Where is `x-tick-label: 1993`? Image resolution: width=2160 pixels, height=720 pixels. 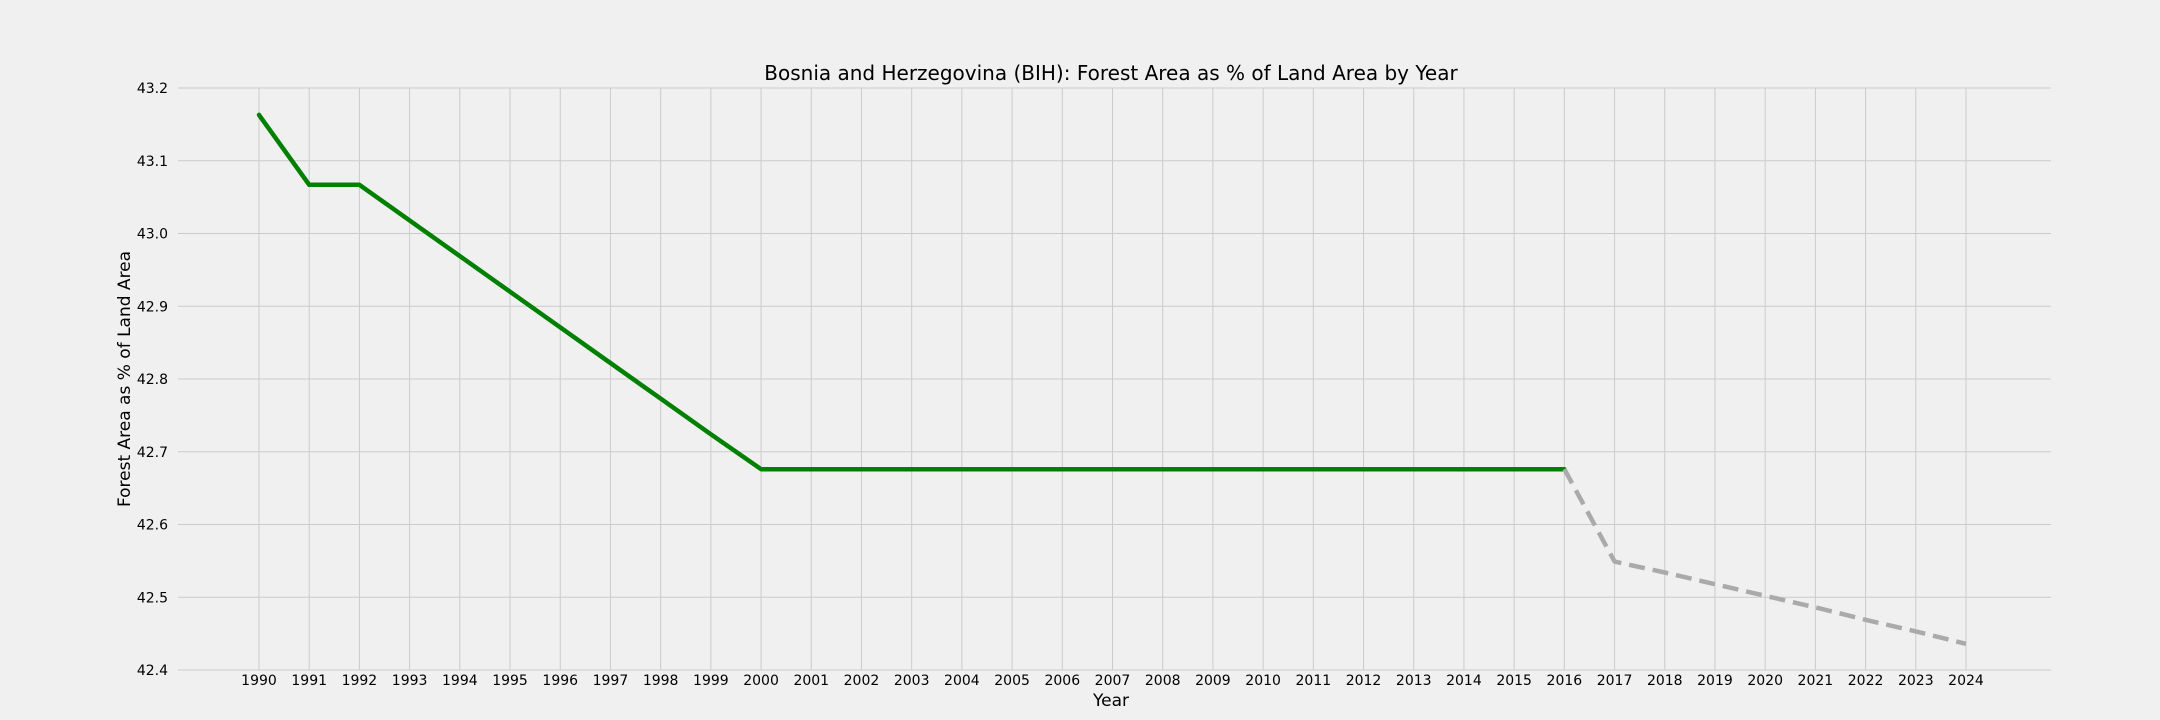 x-tick-label: 1993 is located at coordinates (410, 681).